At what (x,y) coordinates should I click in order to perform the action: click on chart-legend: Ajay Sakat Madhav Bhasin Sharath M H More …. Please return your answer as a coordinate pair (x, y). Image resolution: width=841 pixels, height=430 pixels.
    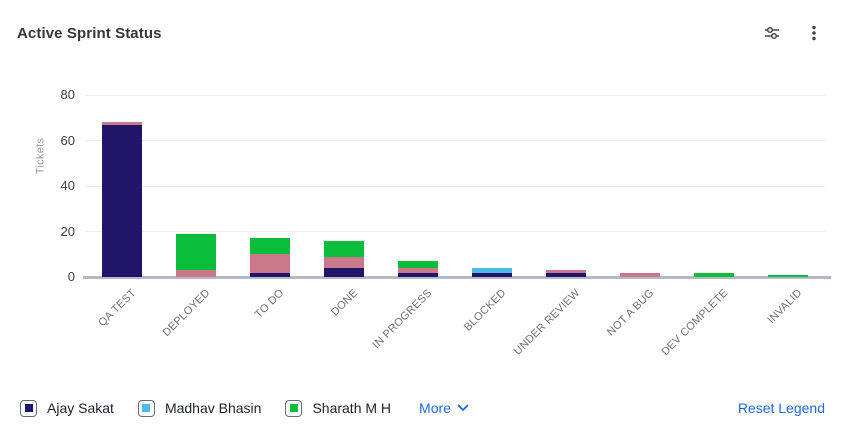
    Looking at the image, I should click on (422, 408).